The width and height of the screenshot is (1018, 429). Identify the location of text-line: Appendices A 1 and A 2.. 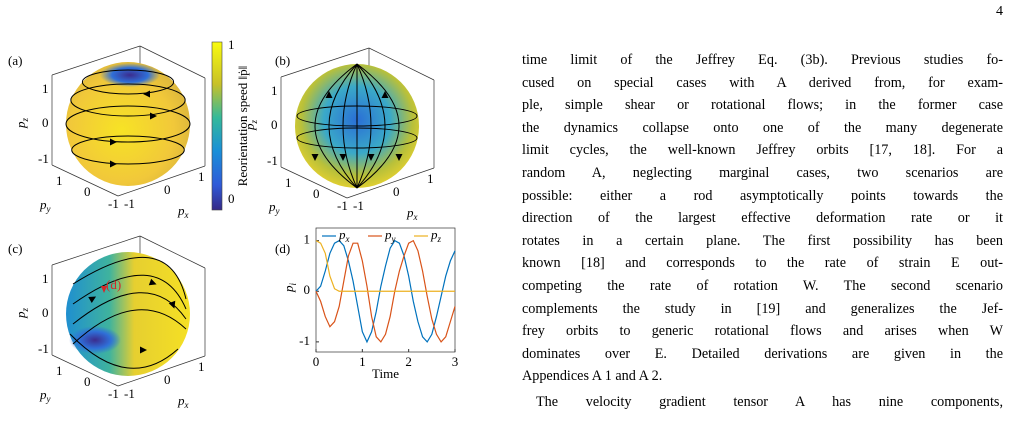
(592, 376).